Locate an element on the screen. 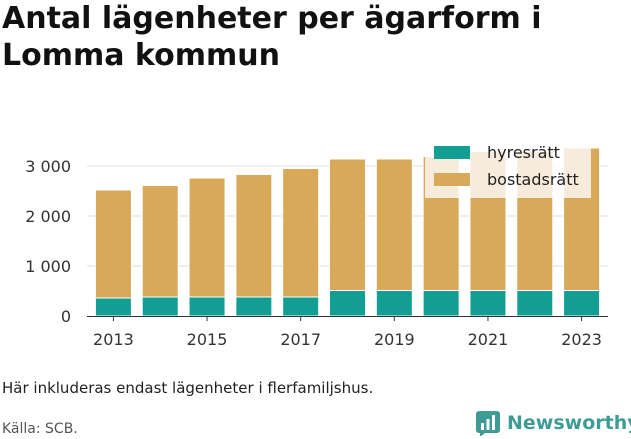 The image size is (631, 439). legend-swatch-bostadsratt is located at coordinates (452, 179).